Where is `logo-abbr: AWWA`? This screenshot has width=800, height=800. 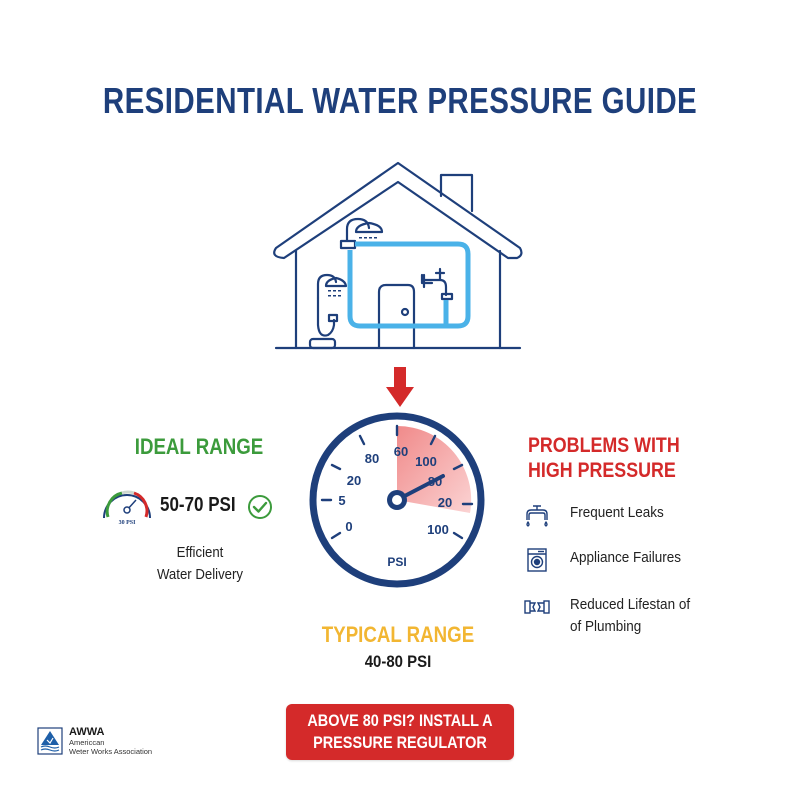 logo-abbr: AWWA is located at coordinates (87, 732).